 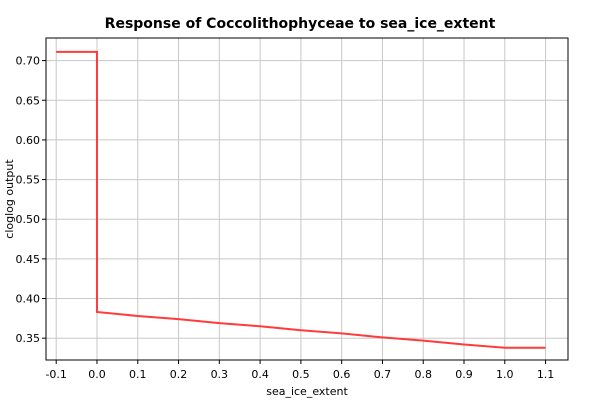 What do you see at coordinates (9, 199) in the screenshot?
I see `y-axis-label: cloglog output` at bounding box center [9, 199].